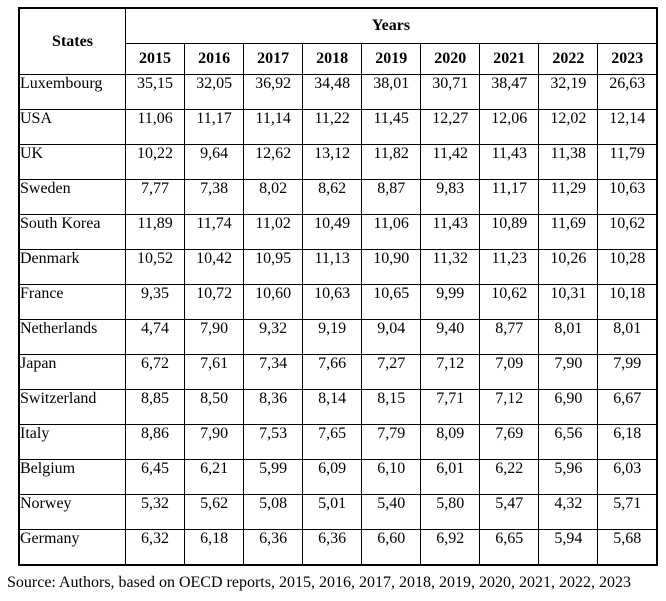 The image size is (666, 601). What do you see at coordinates (627, 267) in the screenshot?
I see `value-cell: 10,28` at bounding box center [627, 267].